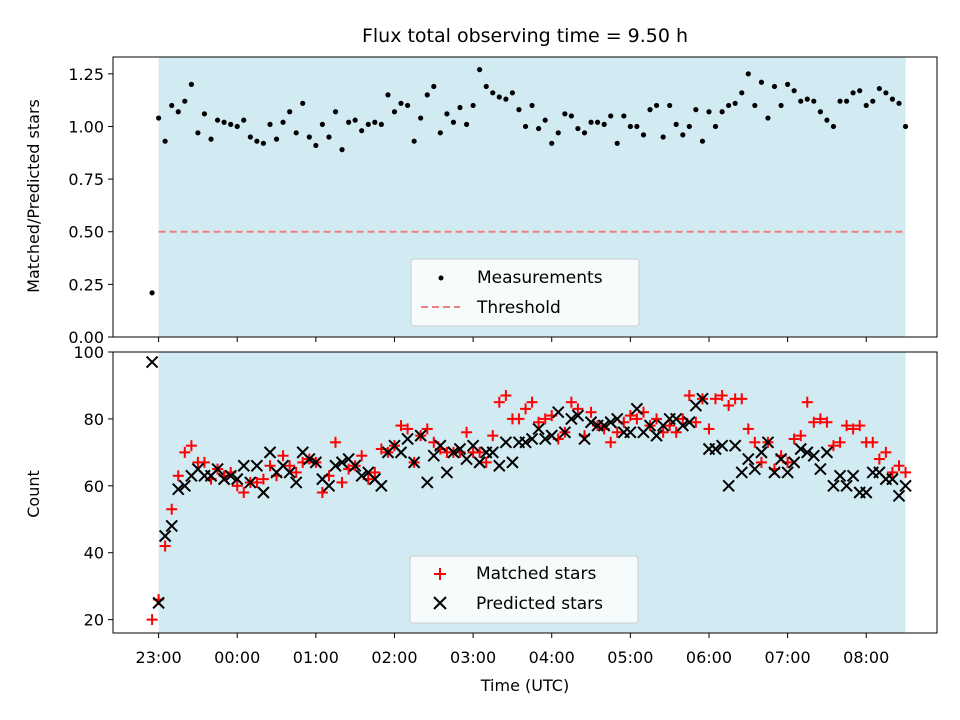 The width and height of the screenshot is (960, 720). Describe the element at coordinates (33, 494) in the screenshot. I see `bottom-y-axis-label: Count` at that location.